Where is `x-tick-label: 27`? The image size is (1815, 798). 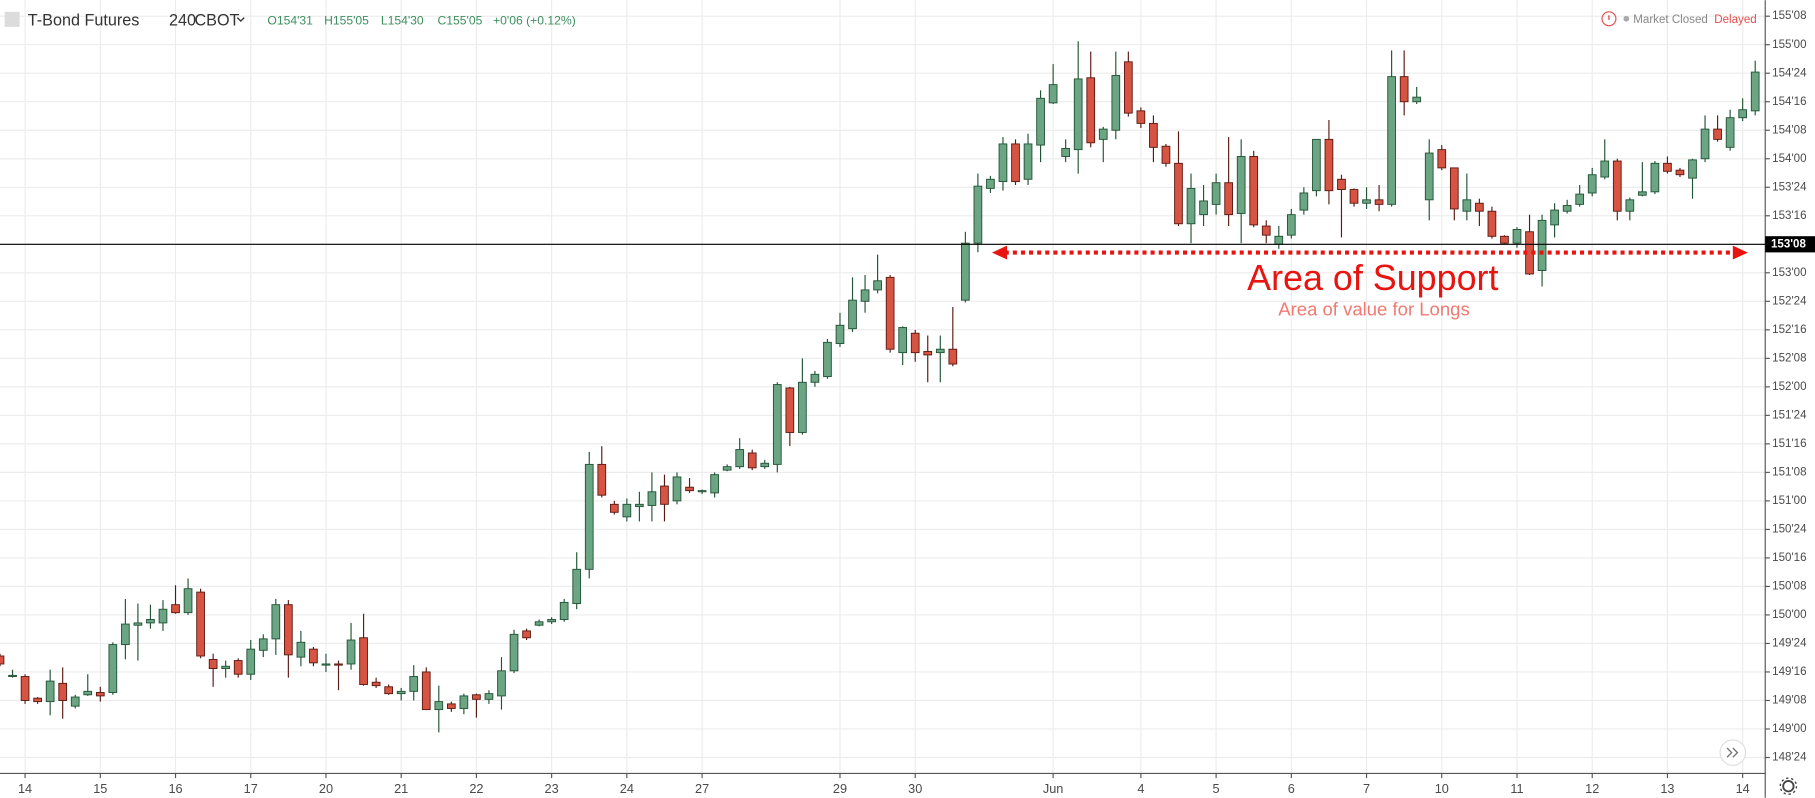
x-tick-label: 27 is located at coordinates (702, 788).